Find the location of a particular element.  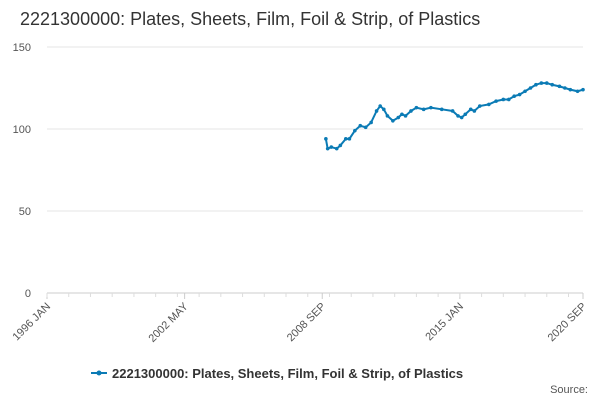

x-tick-label: 2008 SEP is located at coordinates (307, 323).